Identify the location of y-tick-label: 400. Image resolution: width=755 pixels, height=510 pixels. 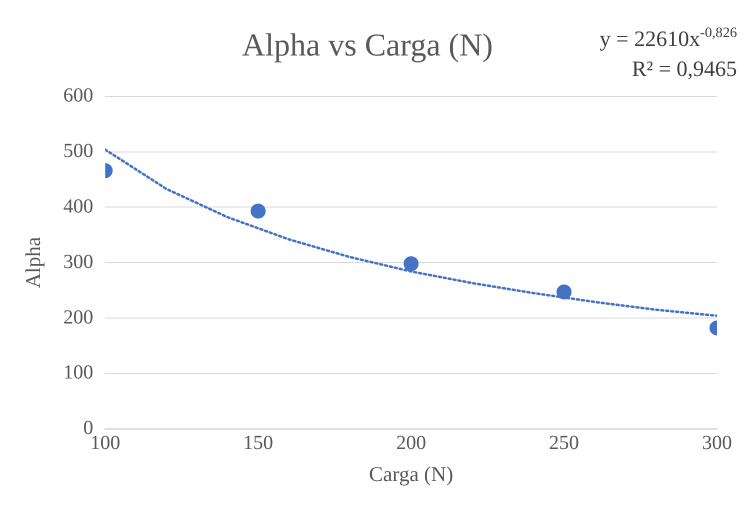
(78, 206).